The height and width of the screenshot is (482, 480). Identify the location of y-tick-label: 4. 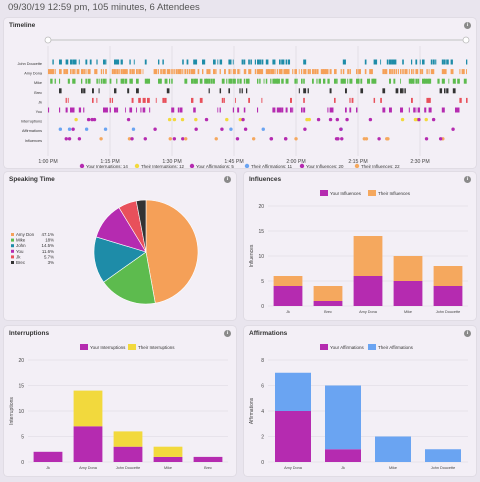
(262, 412).